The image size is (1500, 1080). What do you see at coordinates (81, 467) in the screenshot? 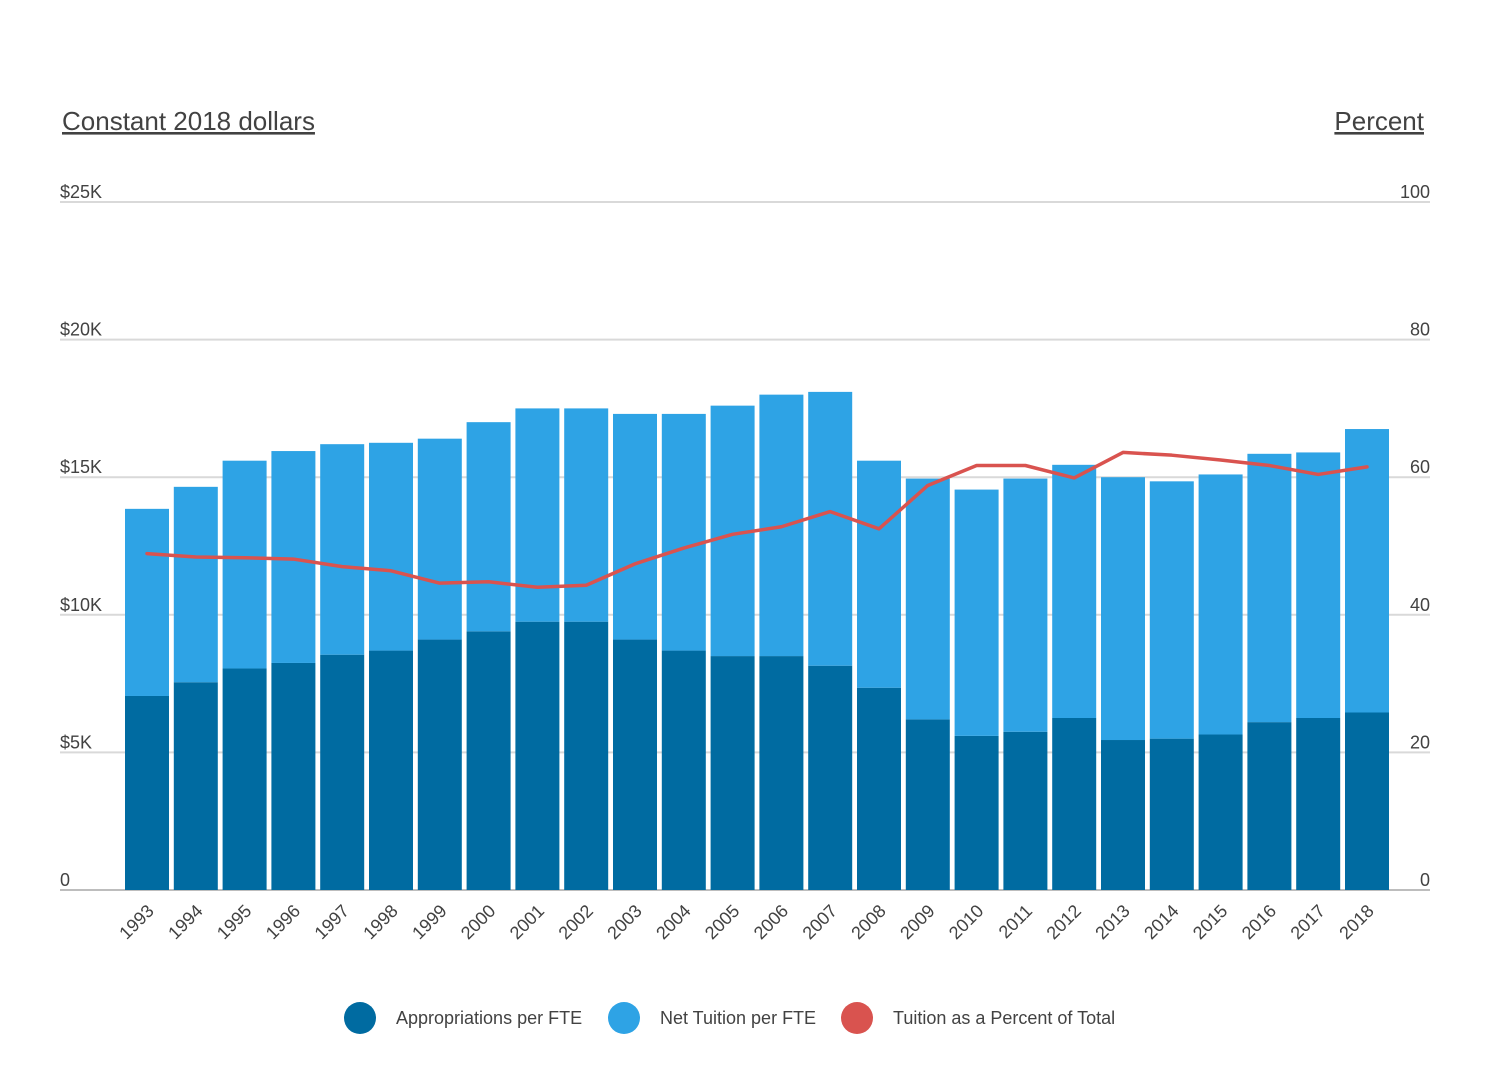
I see `left-tick-label: $15K` at bounding box center [81, 467].